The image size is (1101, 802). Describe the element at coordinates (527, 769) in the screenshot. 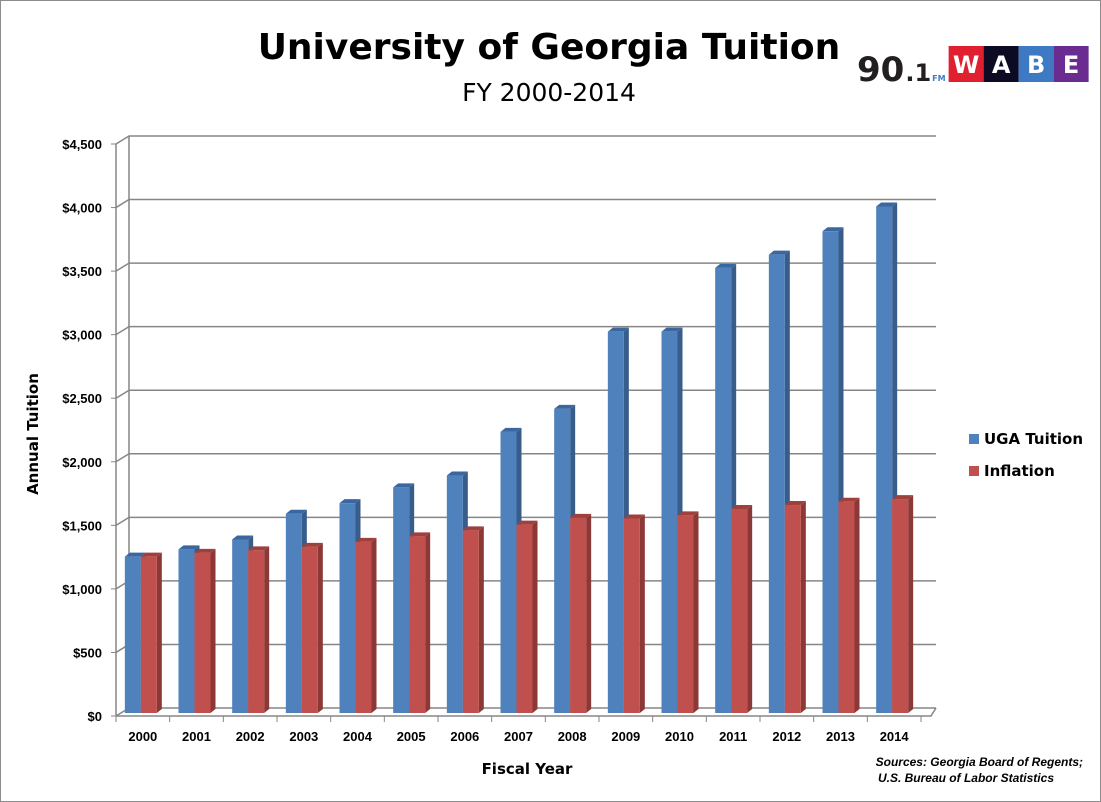

I see `x-axis-label: Fiscal Year` at that location.